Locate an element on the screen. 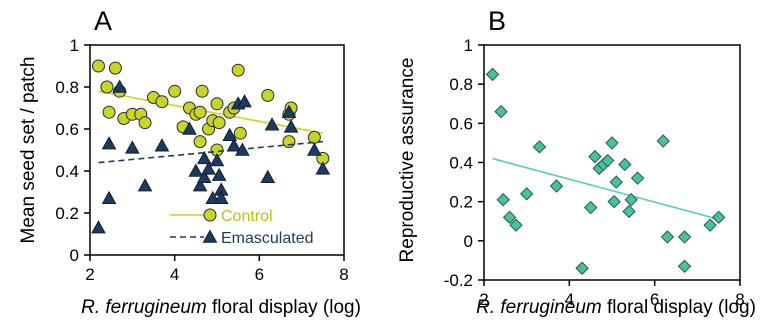 This screenshot has width=768, height=320. panel-letter: A is located at coordinates (103, 21).